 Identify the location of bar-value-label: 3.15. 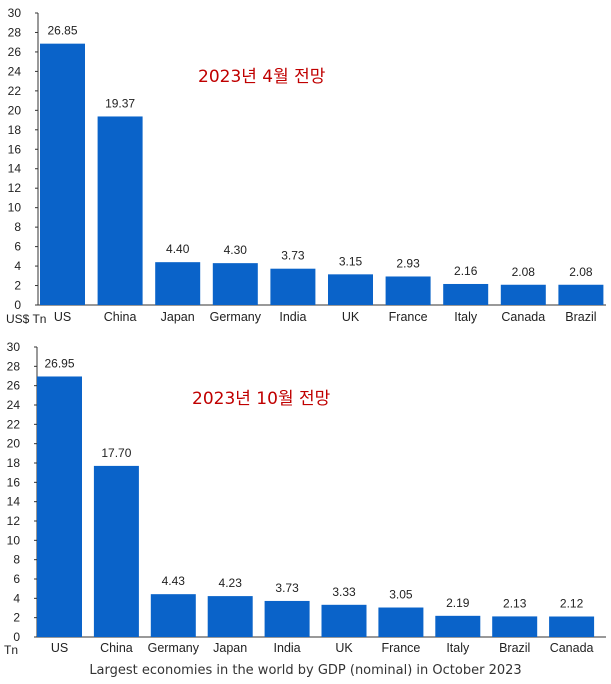
(351, 261).